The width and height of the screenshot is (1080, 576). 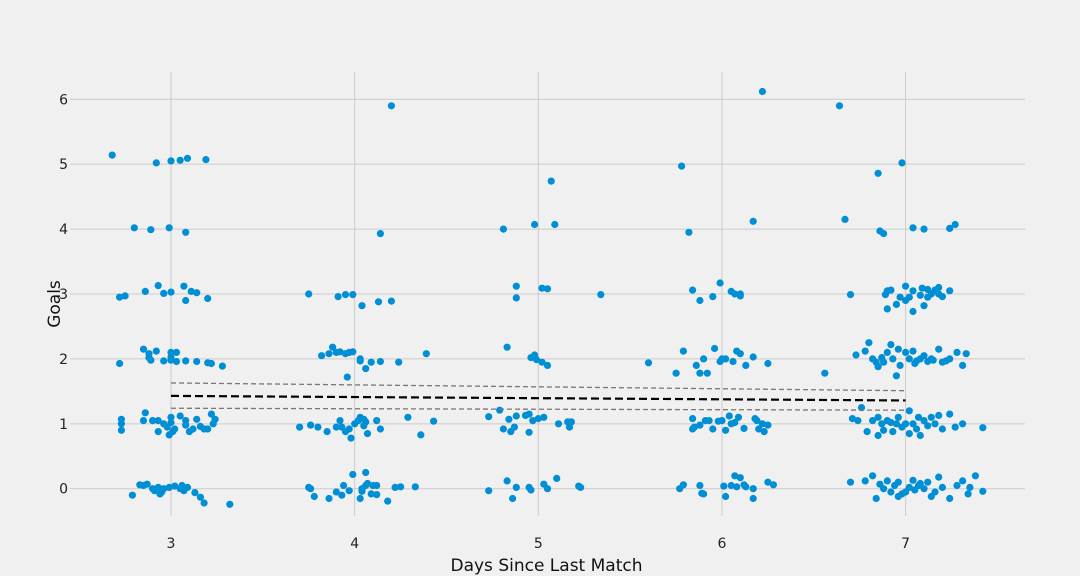 I want to click on x-tick-label: 3, so click(x=171, y=544).